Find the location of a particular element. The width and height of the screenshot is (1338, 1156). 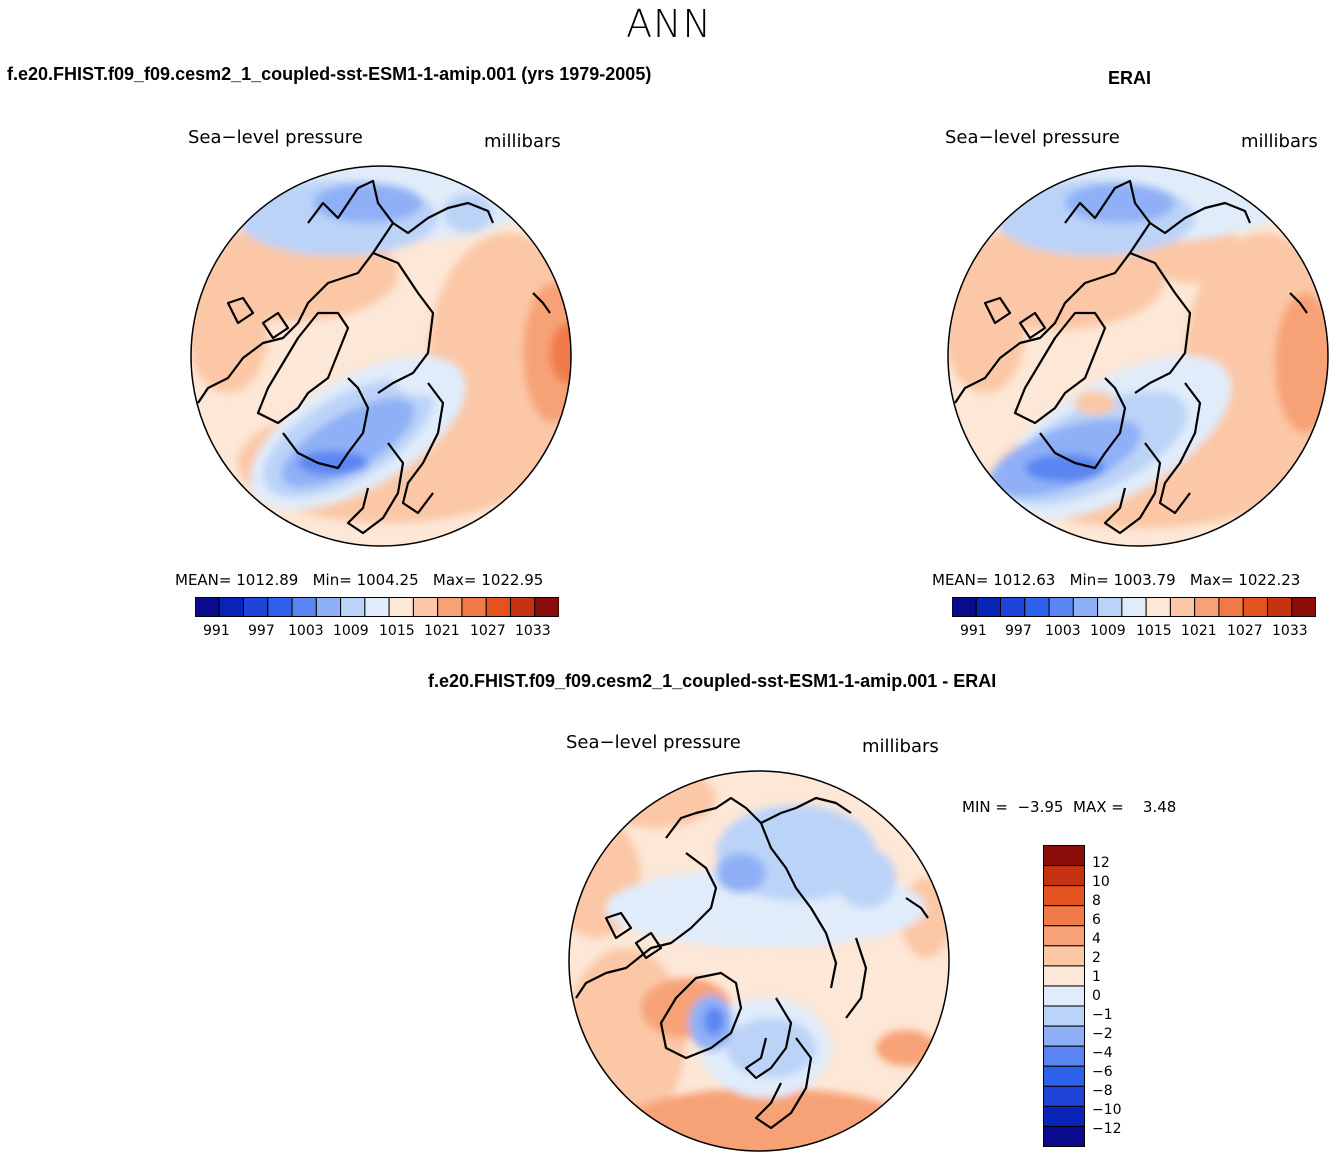

panel-obs-title: ERAI is located at coordinates (1130, 78).